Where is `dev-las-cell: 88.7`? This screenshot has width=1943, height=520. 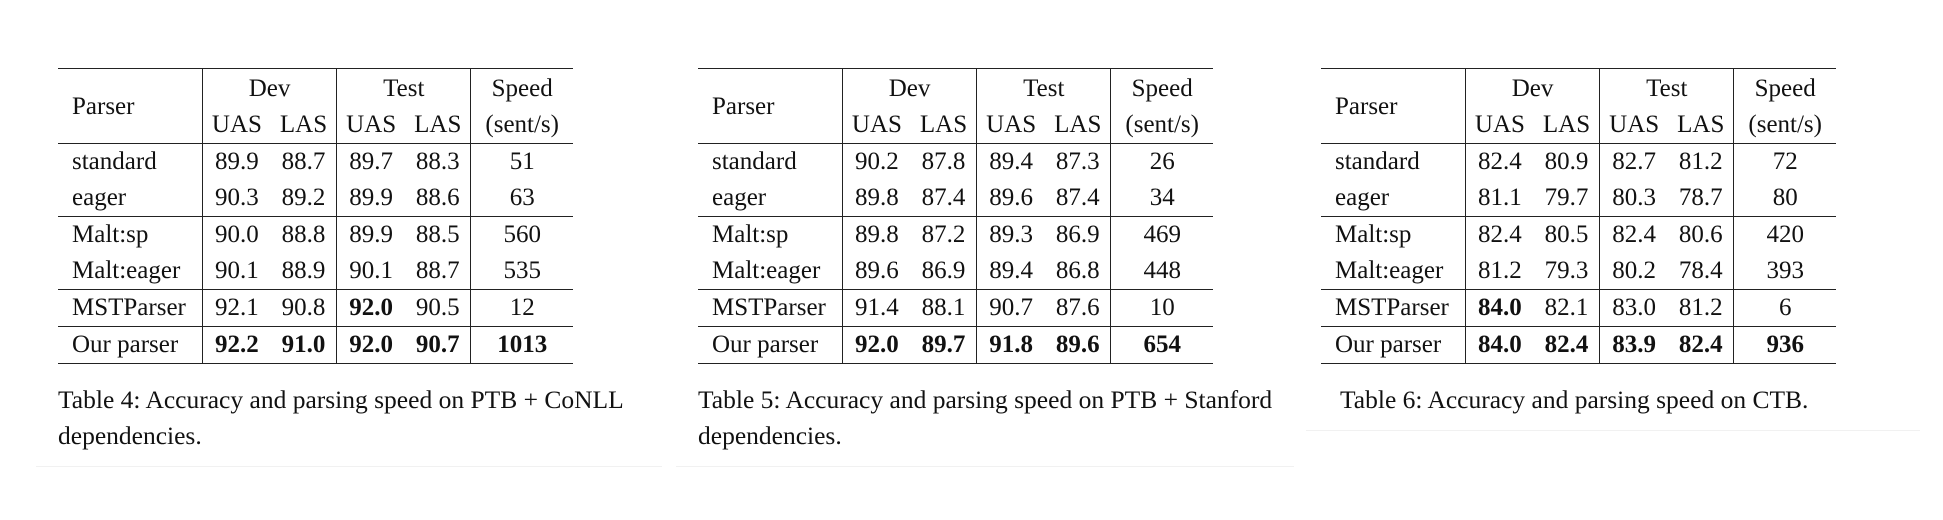
dev-las-cell: 88.7 is located at coordinates (304, 161).